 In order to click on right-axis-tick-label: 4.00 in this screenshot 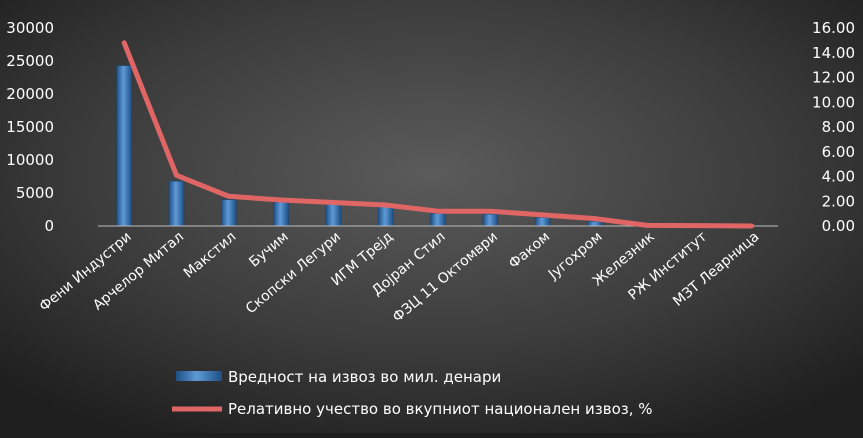, I will do `click(838, 177)`.